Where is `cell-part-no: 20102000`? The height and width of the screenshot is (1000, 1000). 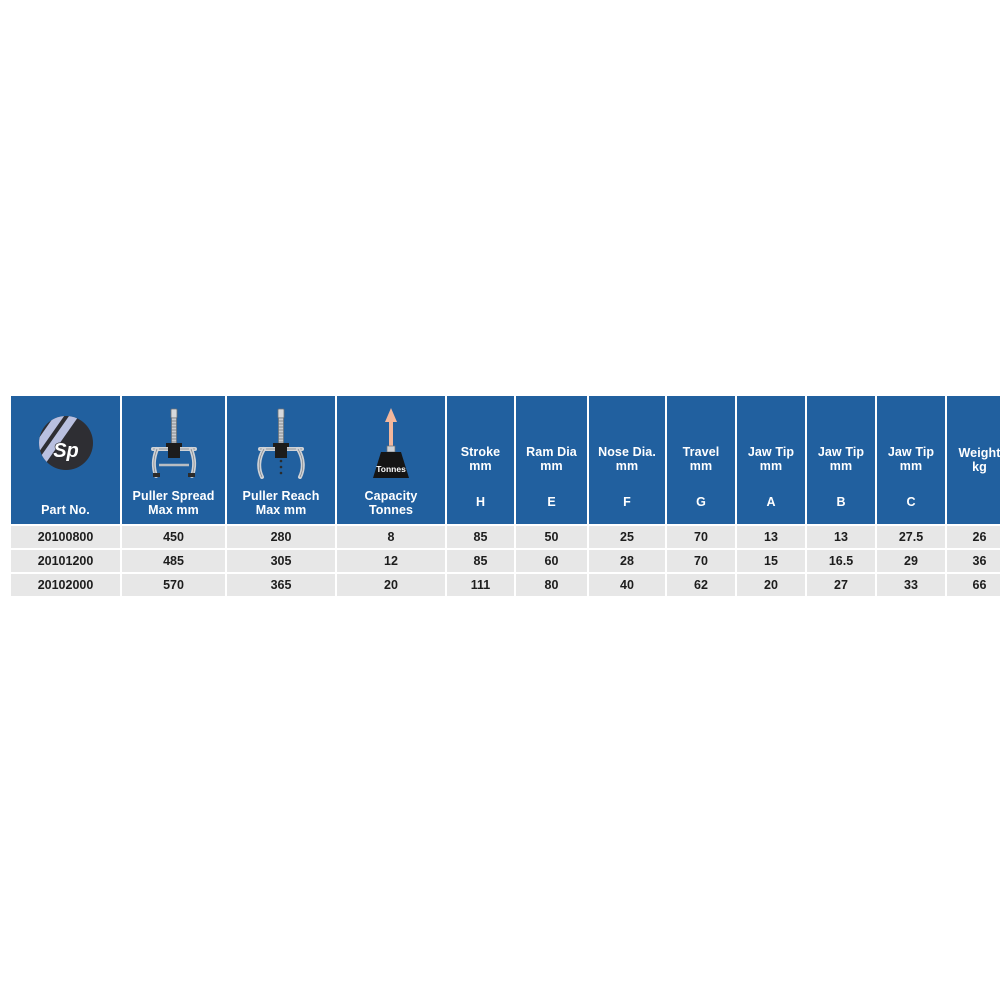 cell-part-no: 20102000 is located at coordinates (66, 584).